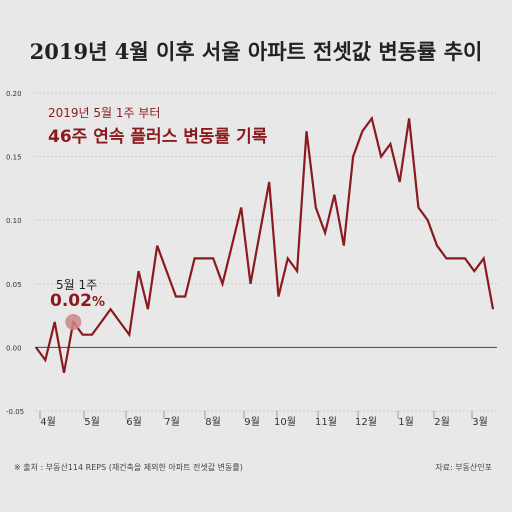 This screenshot has height=512, width=512. Describe the element at coordinates (14, 221) in the screenshot. I see `y-tick-label: 0.10` at that location.